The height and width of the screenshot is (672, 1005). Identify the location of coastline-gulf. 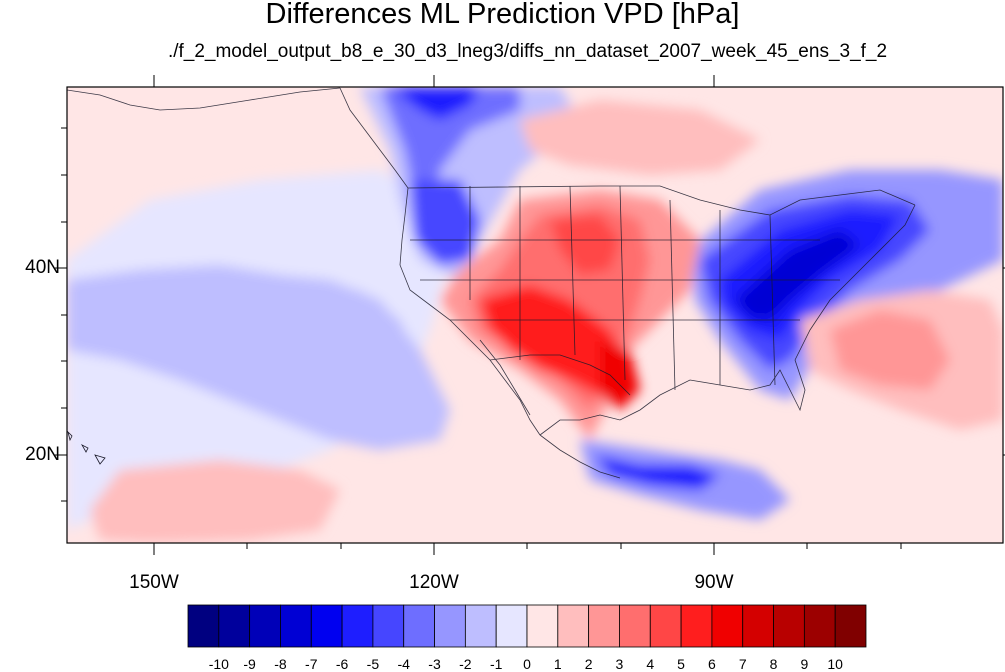
(672, 397).